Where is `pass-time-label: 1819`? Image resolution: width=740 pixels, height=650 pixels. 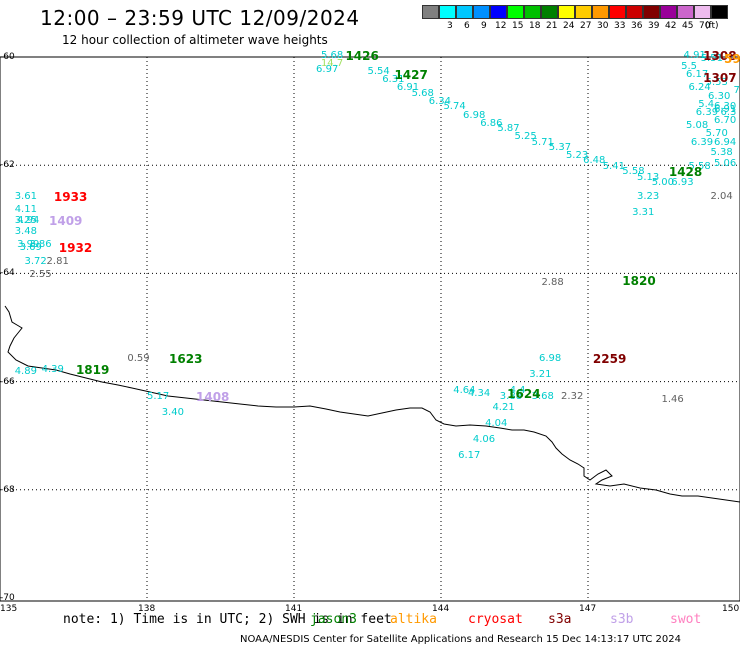 pass-time-label: 1819 is located at coordinates (92, 369).